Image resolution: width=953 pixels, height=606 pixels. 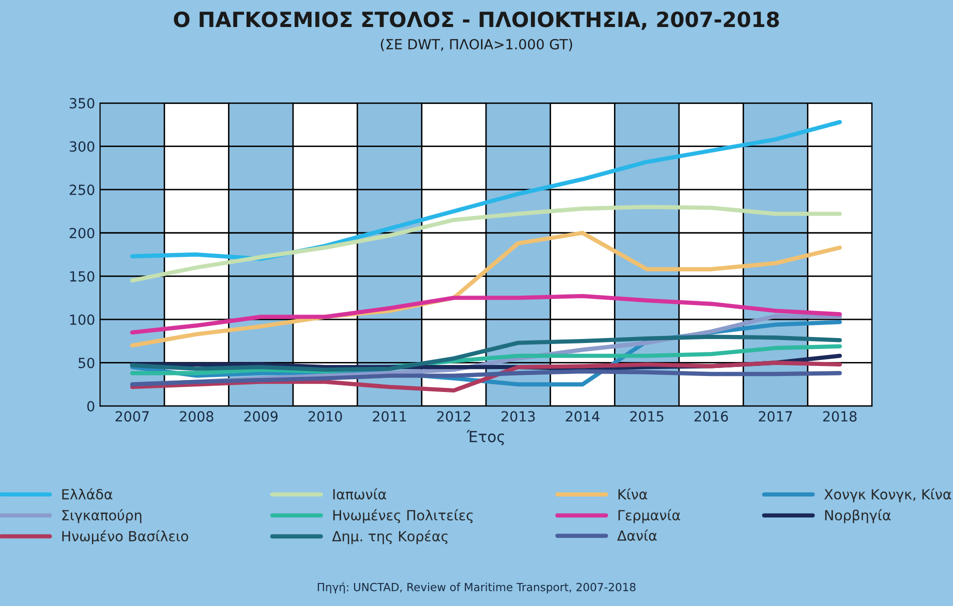 I want to click on y-tick-label: 350, so click(x=82, y=103).